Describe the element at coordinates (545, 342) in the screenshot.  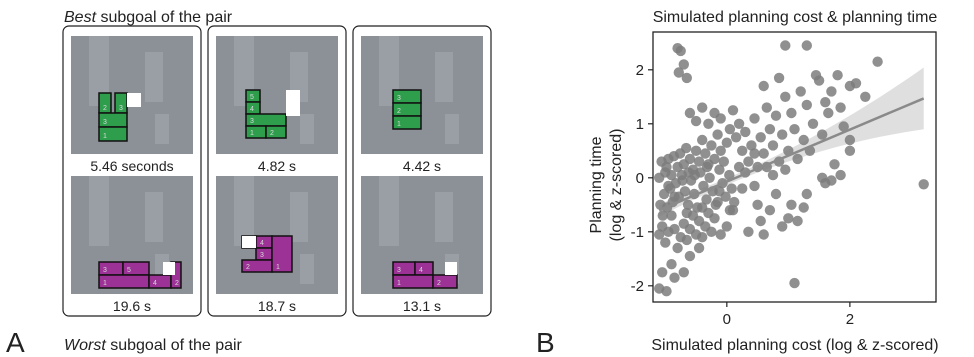
I see `panel-b-letter: B` at that location.